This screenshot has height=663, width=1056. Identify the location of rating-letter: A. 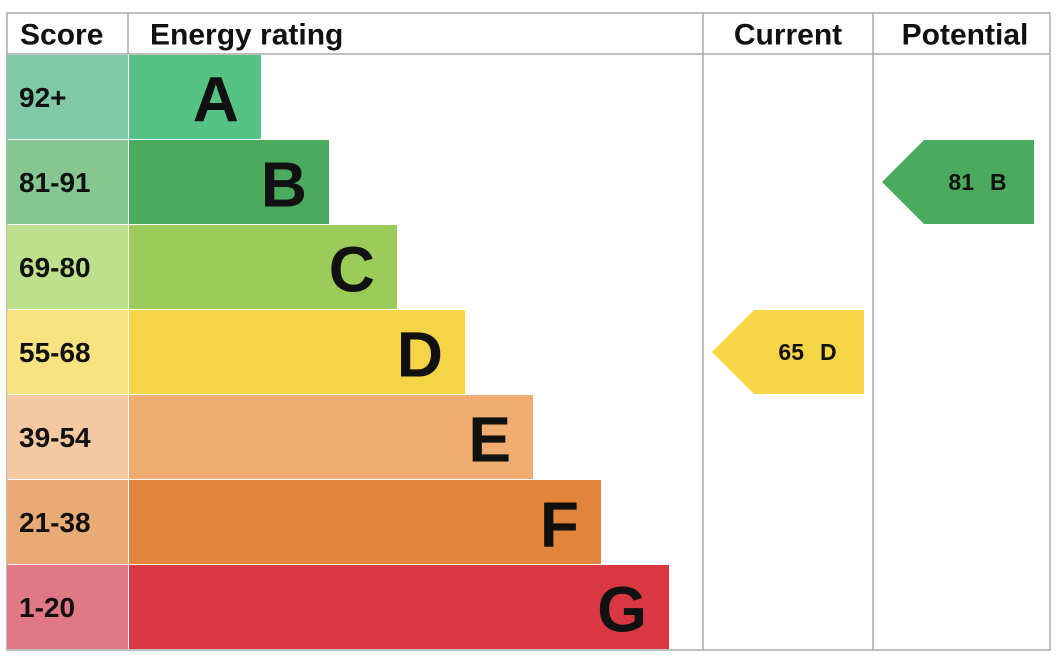
(216, 100).